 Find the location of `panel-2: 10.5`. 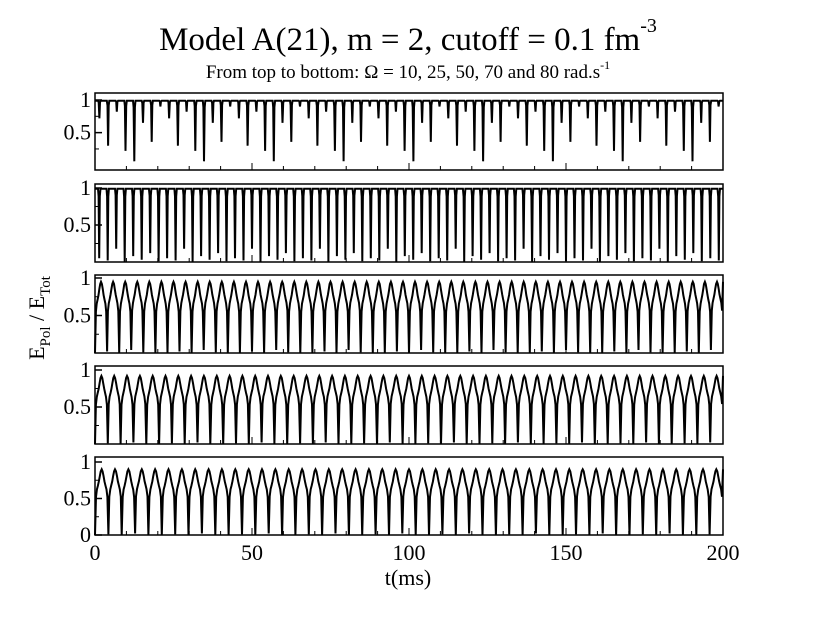

panel-2: 10.5 is located at coordinates (394, 219).